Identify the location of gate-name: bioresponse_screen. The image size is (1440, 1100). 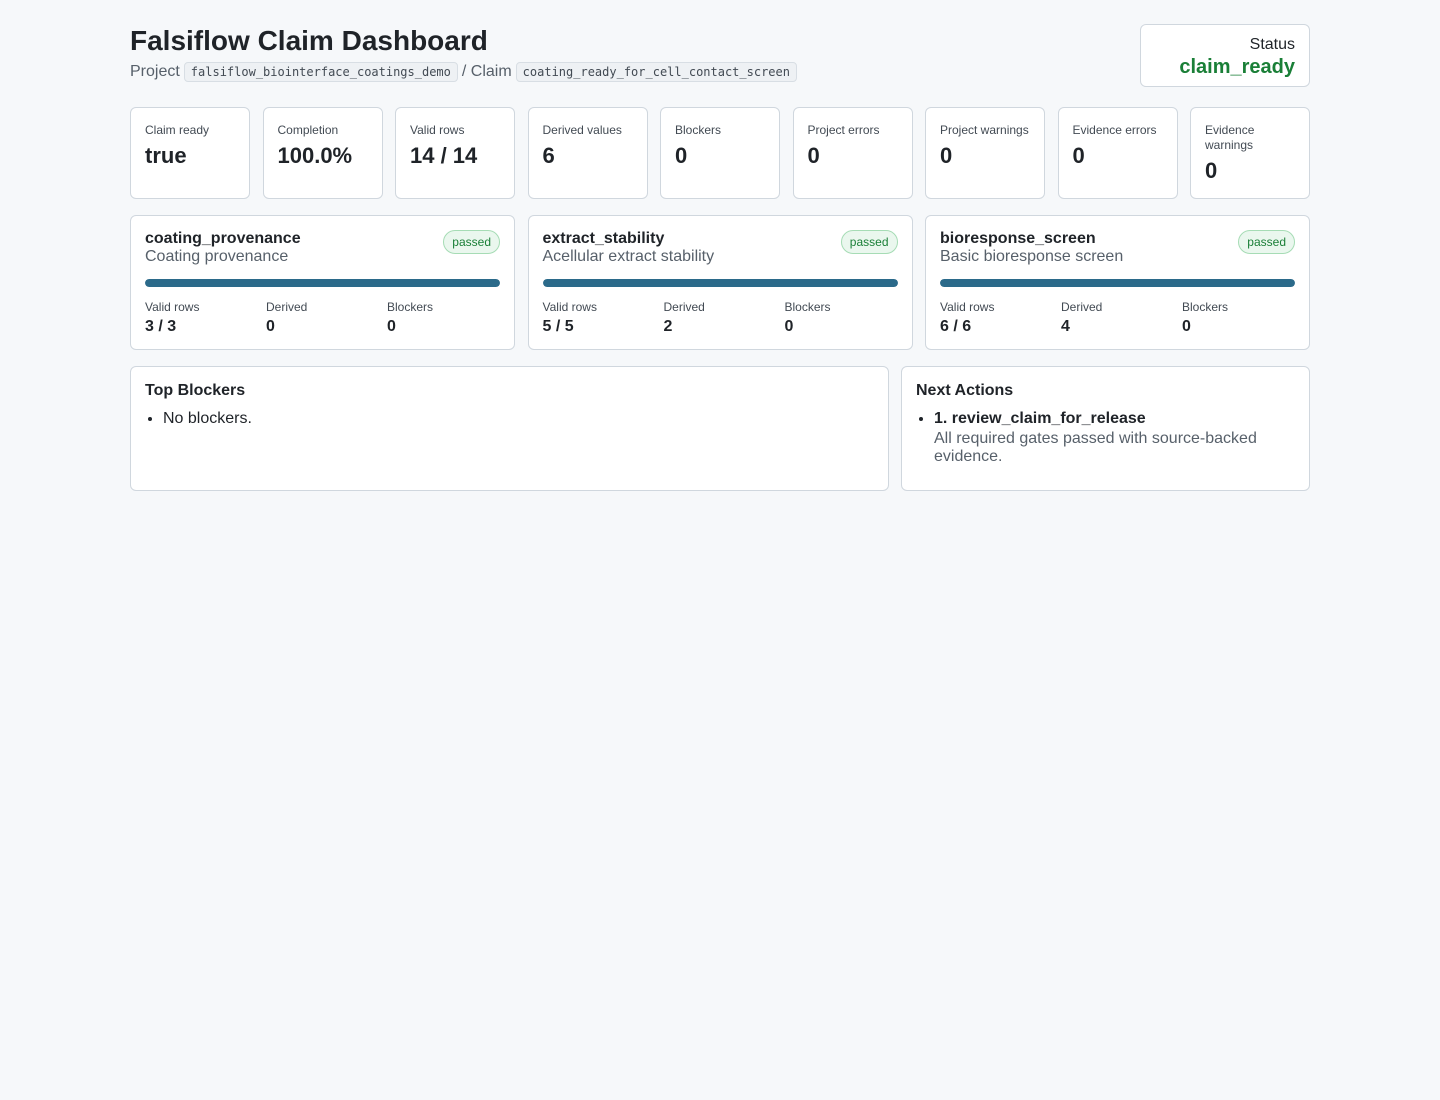
(1018, 238).